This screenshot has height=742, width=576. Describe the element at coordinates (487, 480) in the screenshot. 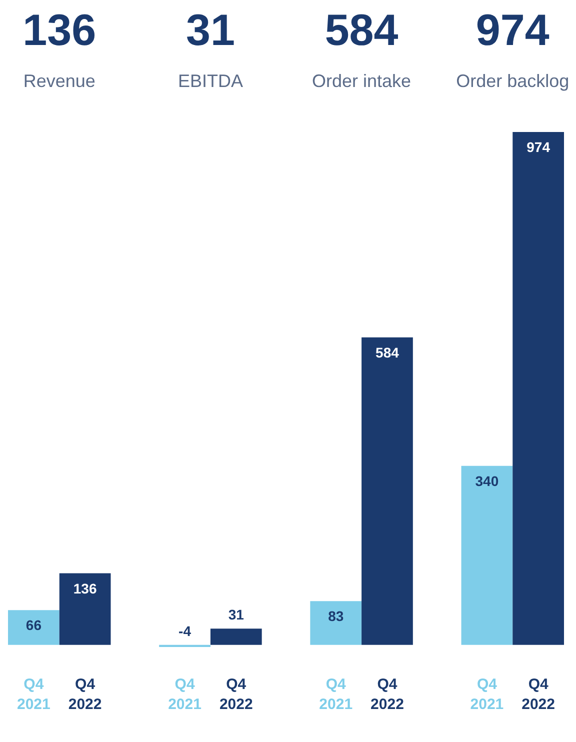

I see `data-label: 340` at that location.